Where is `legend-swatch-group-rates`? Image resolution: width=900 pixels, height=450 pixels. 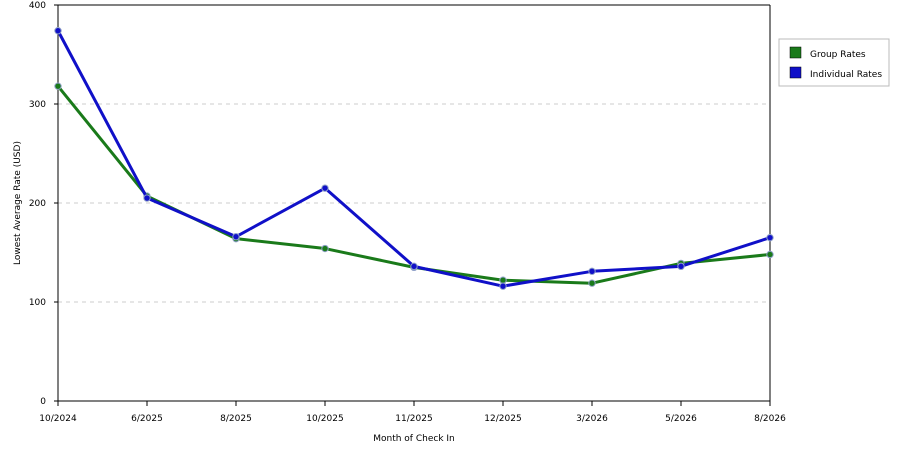 legend-swatch-group-rates is located at coordinates (795, 52).